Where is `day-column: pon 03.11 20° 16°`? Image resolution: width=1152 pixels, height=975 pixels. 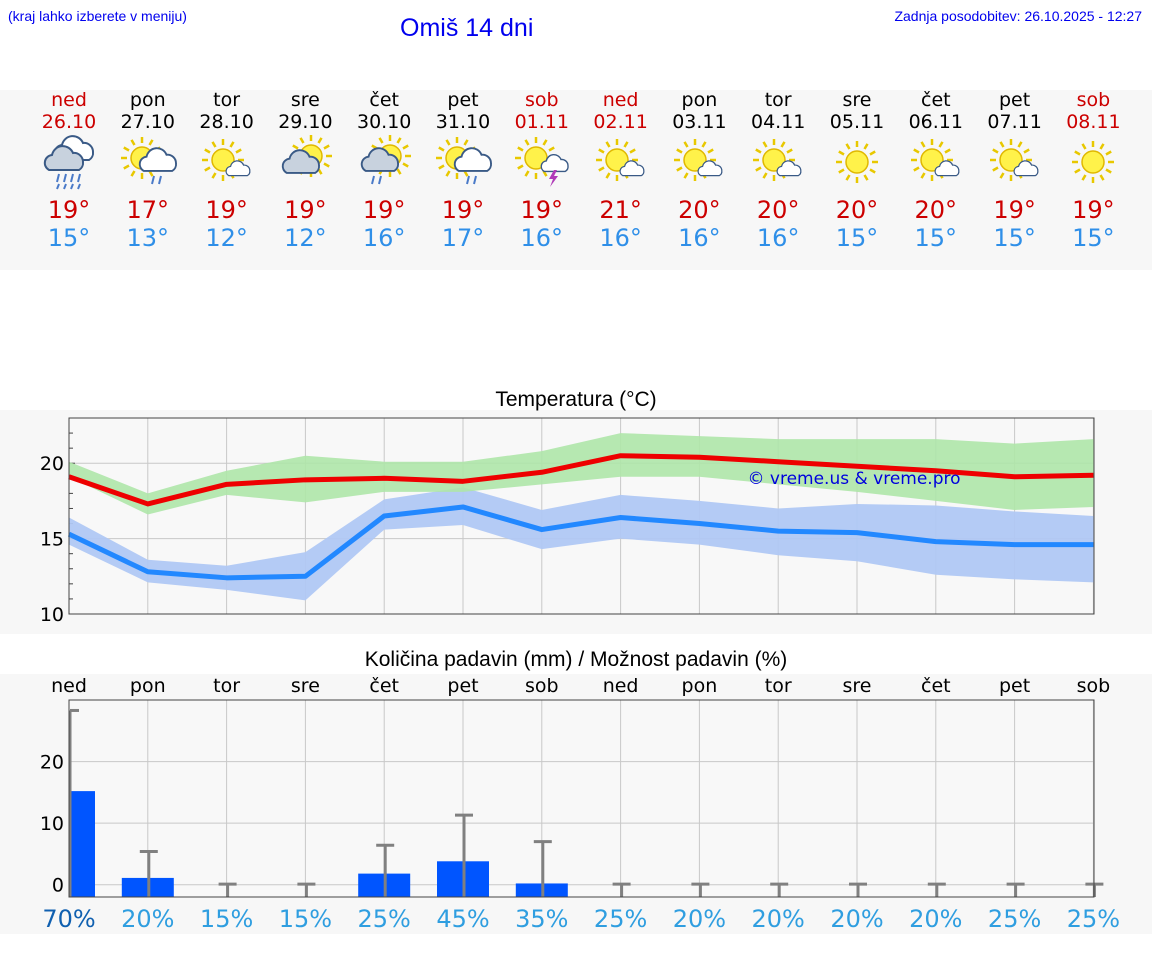 day-column: pon 03.11 20° 16° is located at coordinates (699, 171).